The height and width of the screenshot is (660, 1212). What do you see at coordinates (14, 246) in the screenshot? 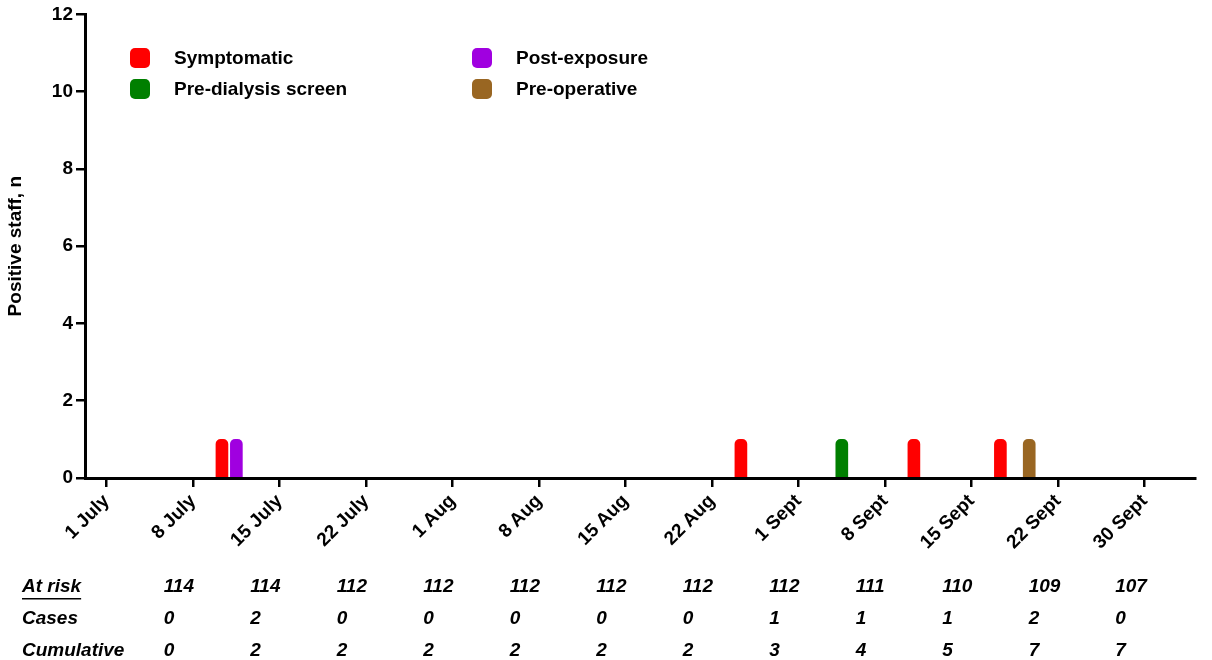
I see `y-axis-title: Positive staff, n` at bounding box center [14, 246].